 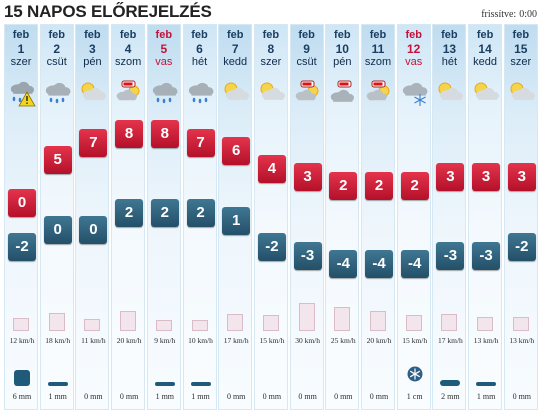 What do you see at coordinates (57, 229) in the screenshot?
I see `min-temp-badge: 0` at bounding box center [57, 229].